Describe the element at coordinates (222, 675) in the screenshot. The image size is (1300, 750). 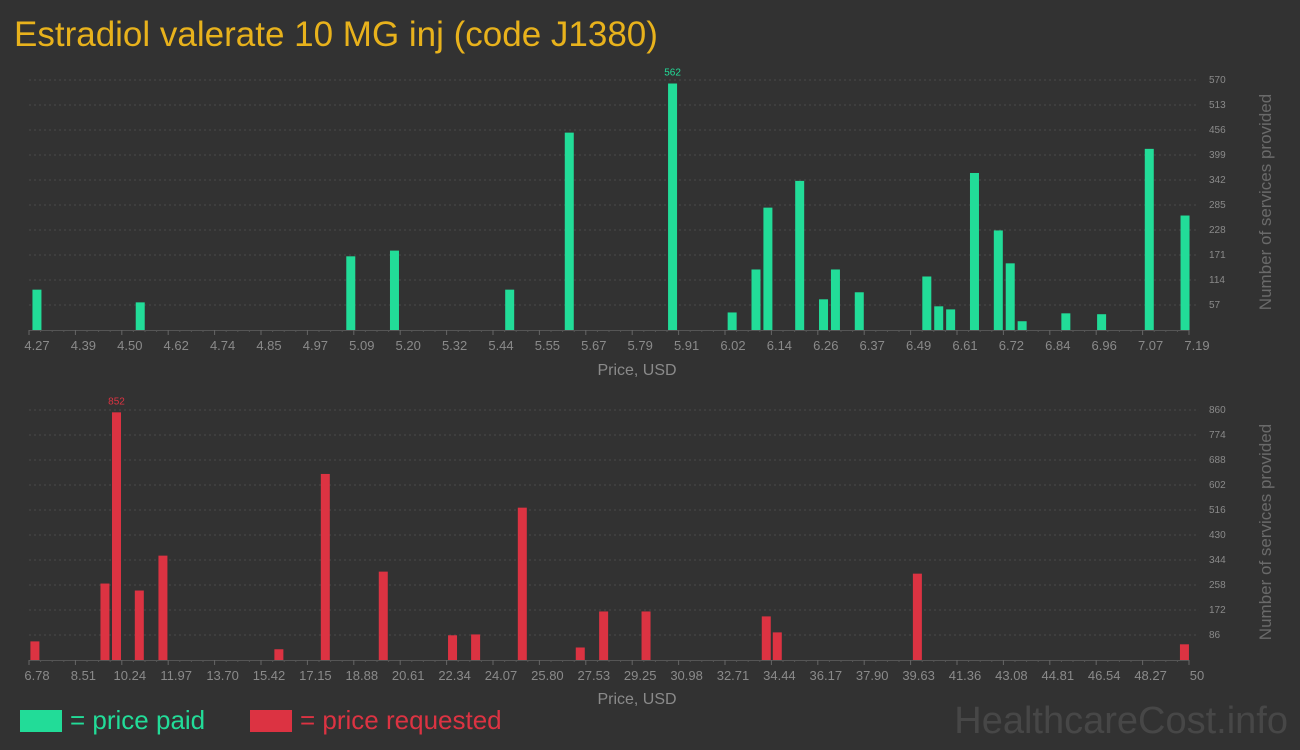
I see `x-tick-label: 13.70` at that location.